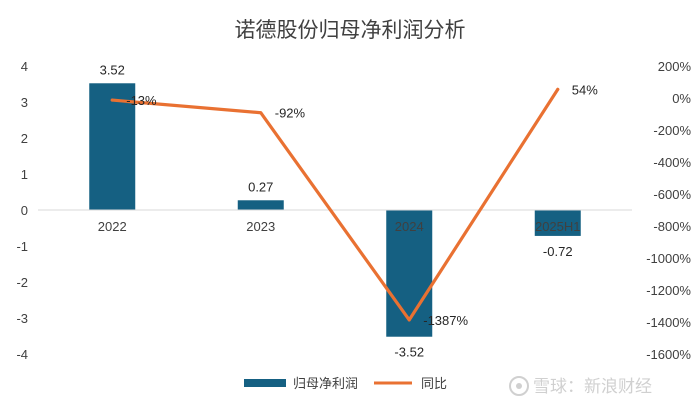  Describe the element at coordinates (668, 354) in the screenshot. I see `right-axis-tick-label: -1600%` at that location.